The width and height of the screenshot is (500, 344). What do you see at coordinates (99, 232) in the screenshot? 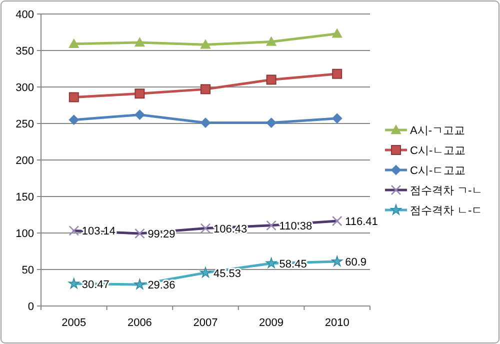
I see `data-label: 103.14` at bounding box center [99, 232].